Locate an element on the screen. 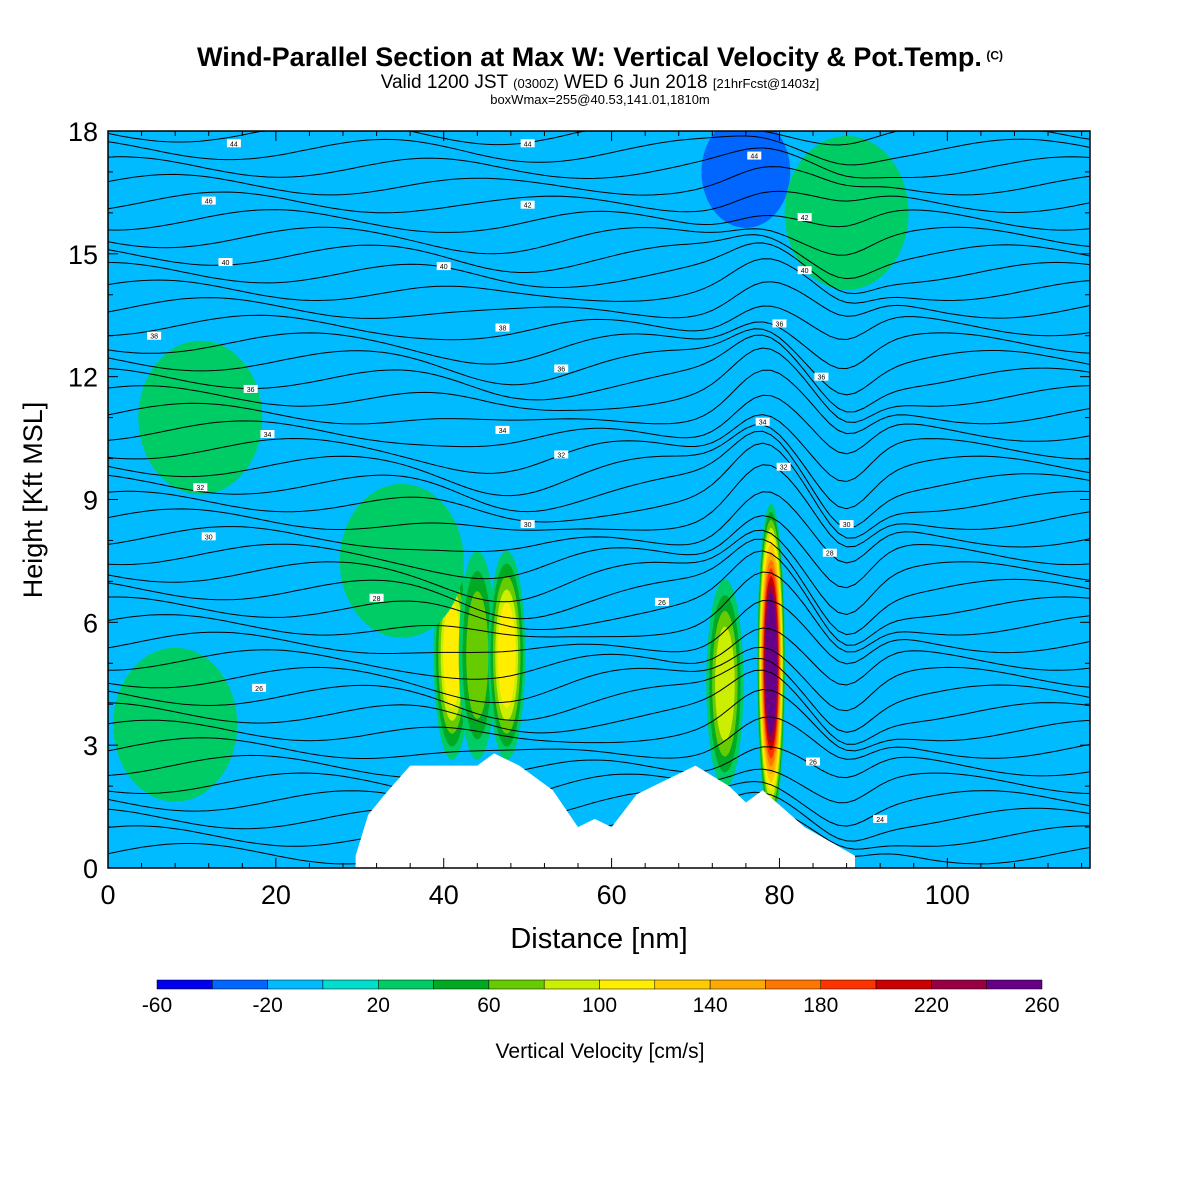 The image size is (1200, 1200). subtitle-utc: (0300Z) is located at coordinates (536, 83).